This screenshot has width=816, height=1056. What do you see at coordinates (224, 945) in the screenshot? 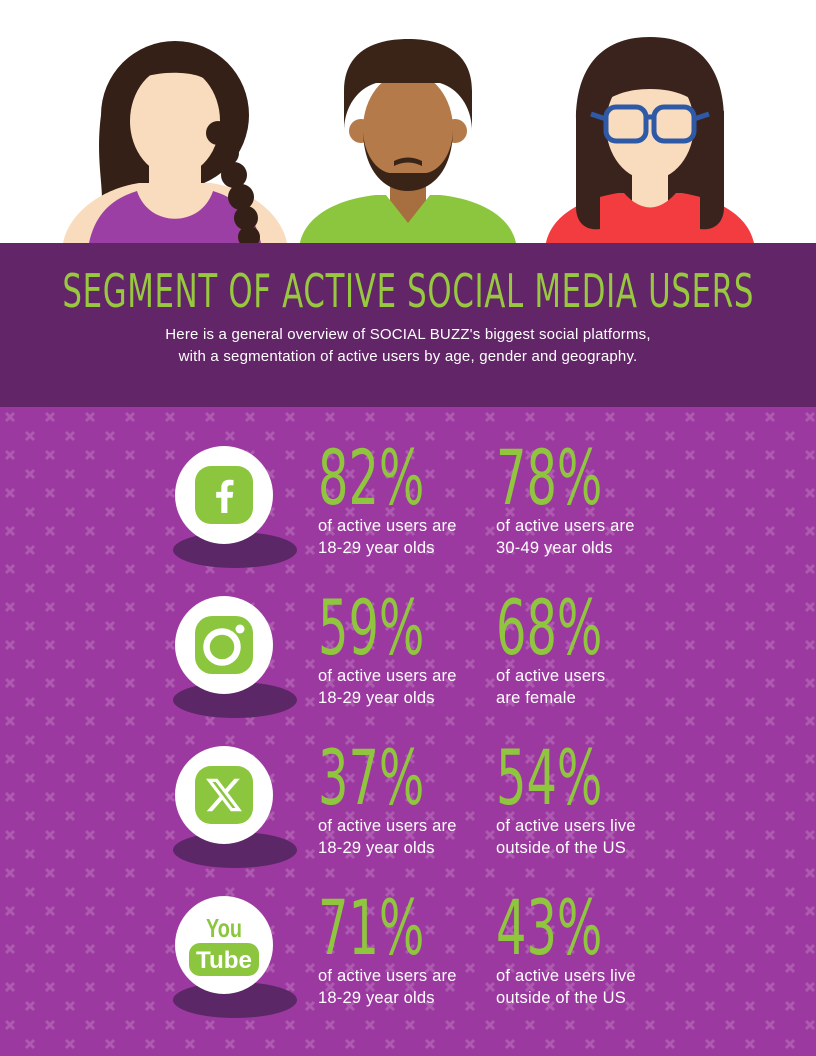
I see `youtube-icon: You Tube` at bounding box center [224, 945].